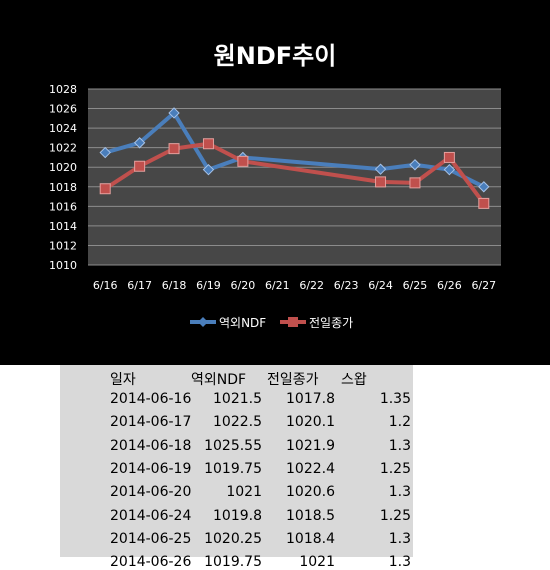 The image size is (550, 570). What do you see at coordinates (275, 56) in the screenshot?
I see `chart-title: 원NDF추이` at bounding box center [275, 56].